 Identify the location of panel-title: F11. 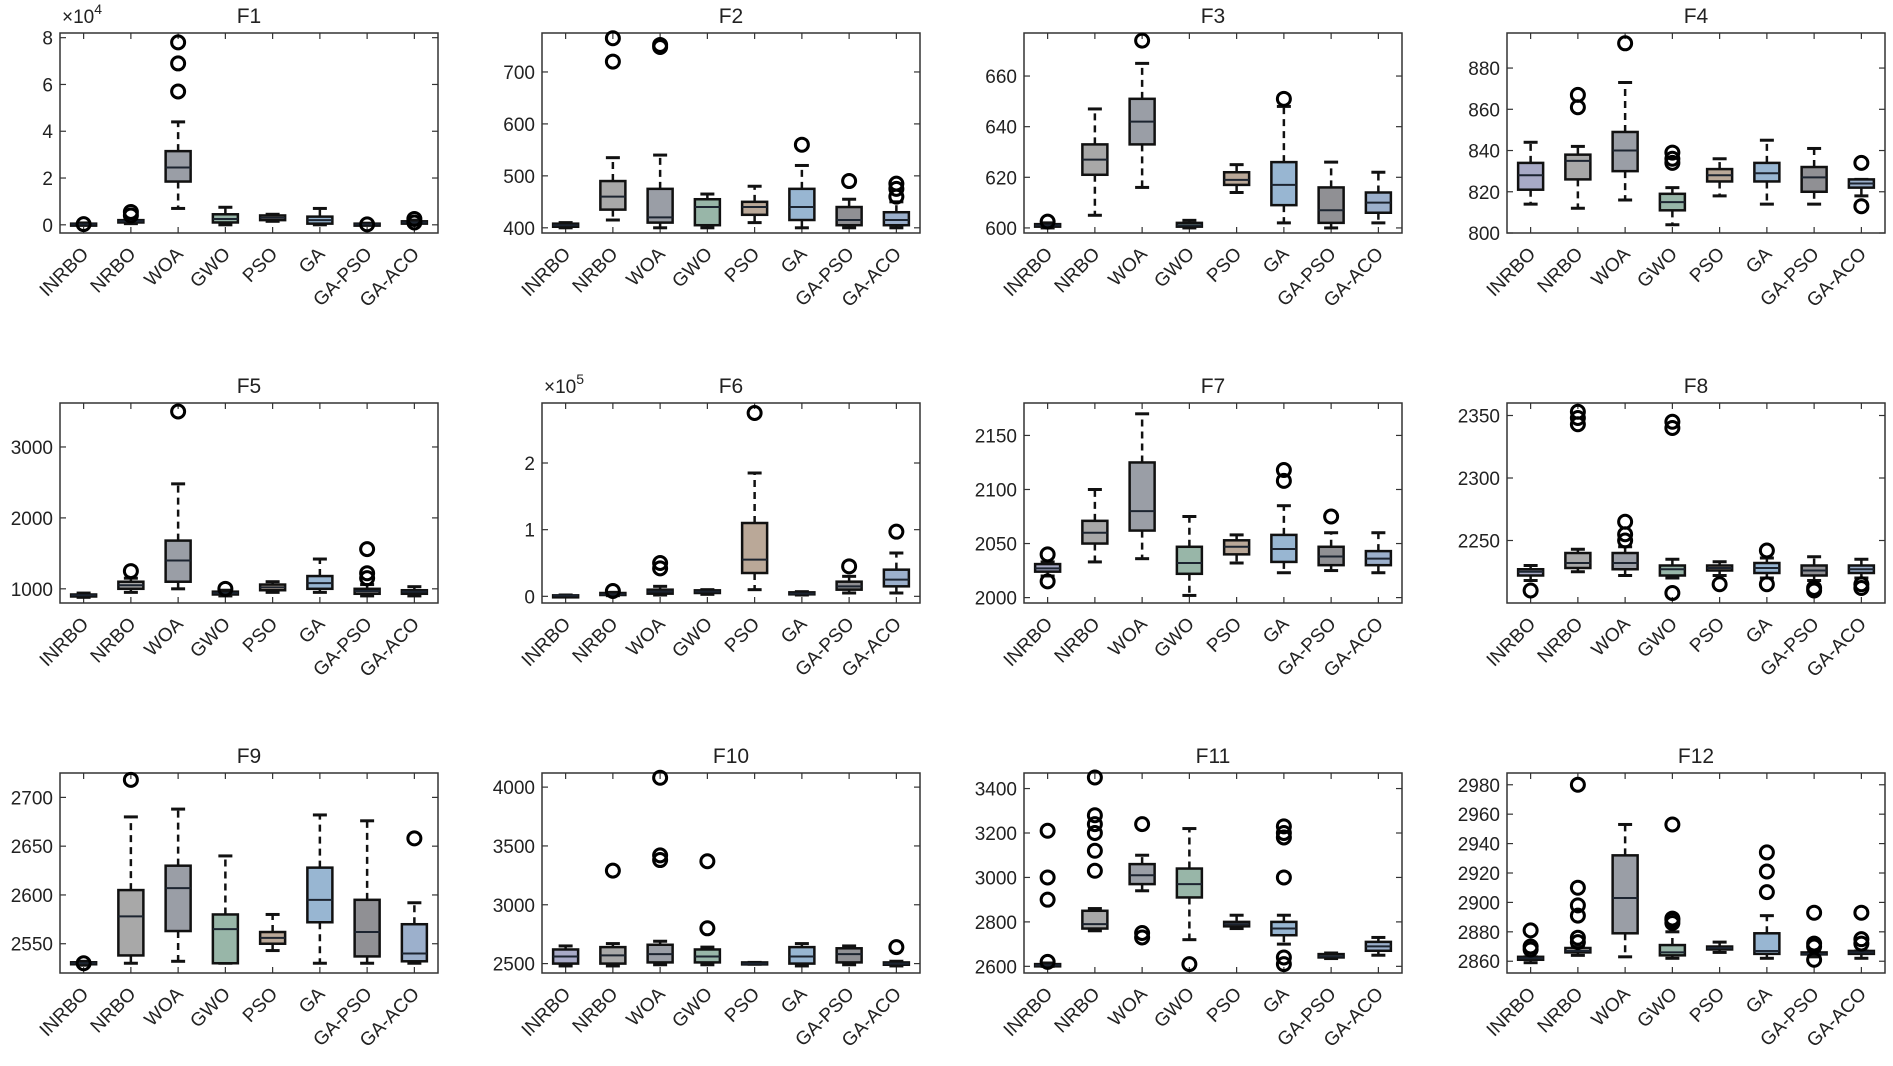
(1213, 756).